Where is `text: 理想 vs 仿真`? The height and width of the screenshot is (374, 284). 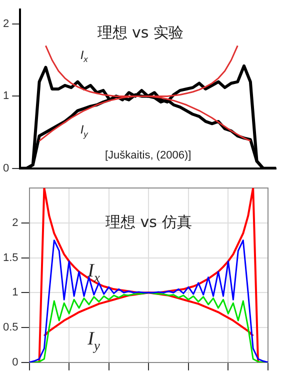
text: 理想 vs 仿真 is located at coordinates (149, 221).